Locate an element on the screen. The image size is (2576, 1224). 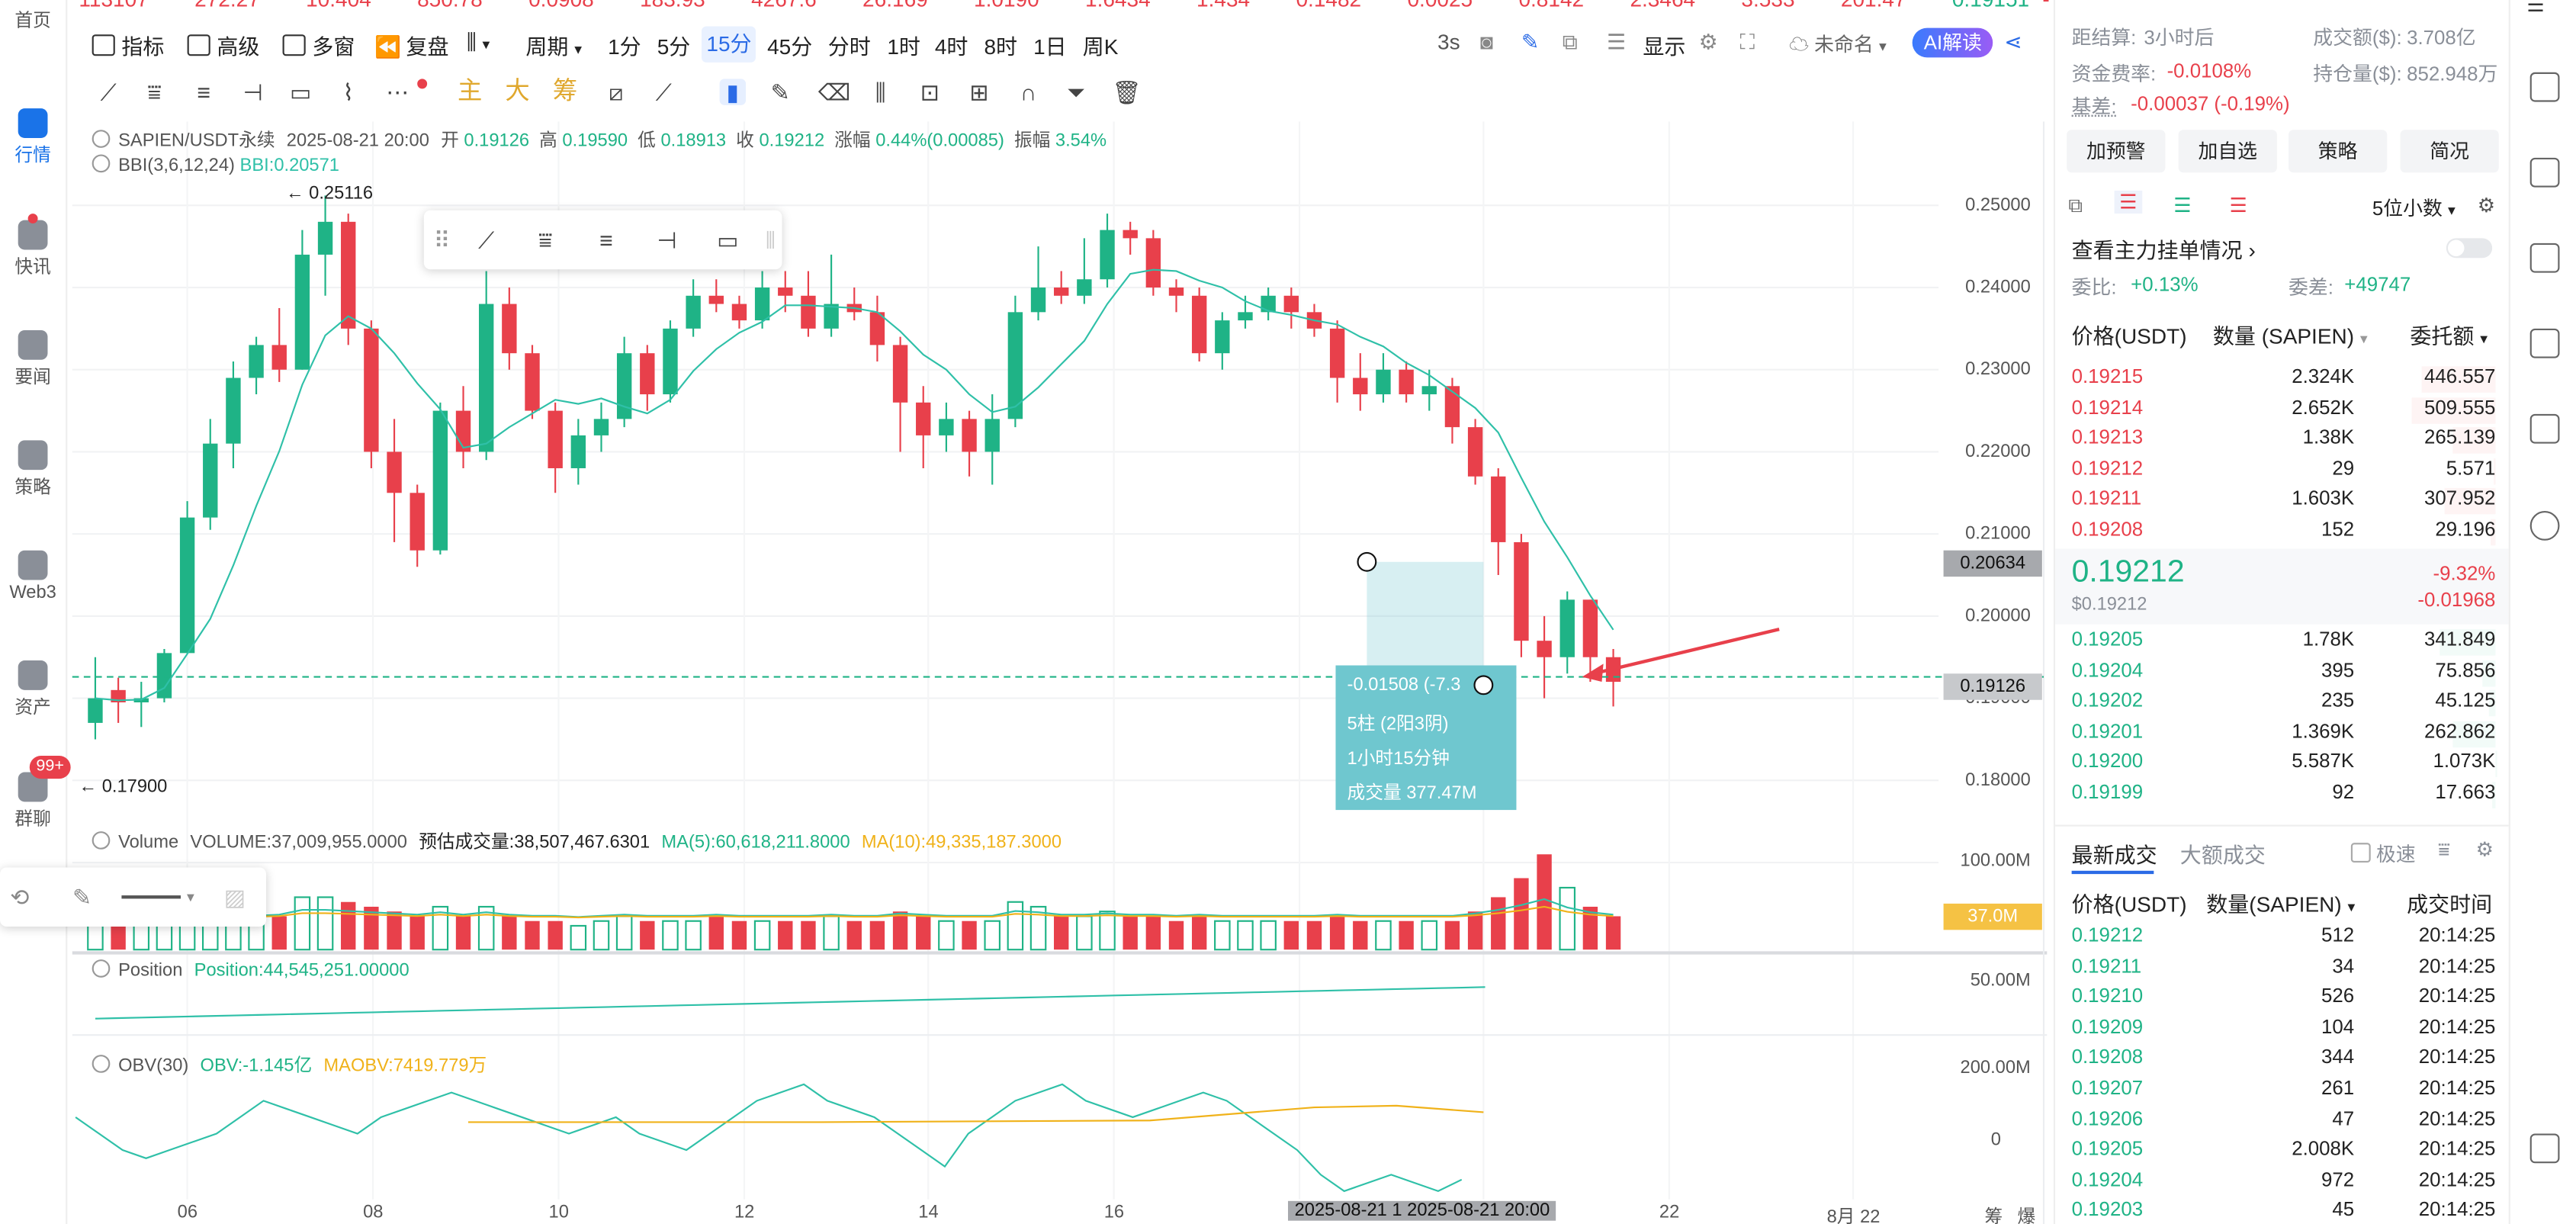
overview-button: 简况 is located at coordinates (2449, 151).